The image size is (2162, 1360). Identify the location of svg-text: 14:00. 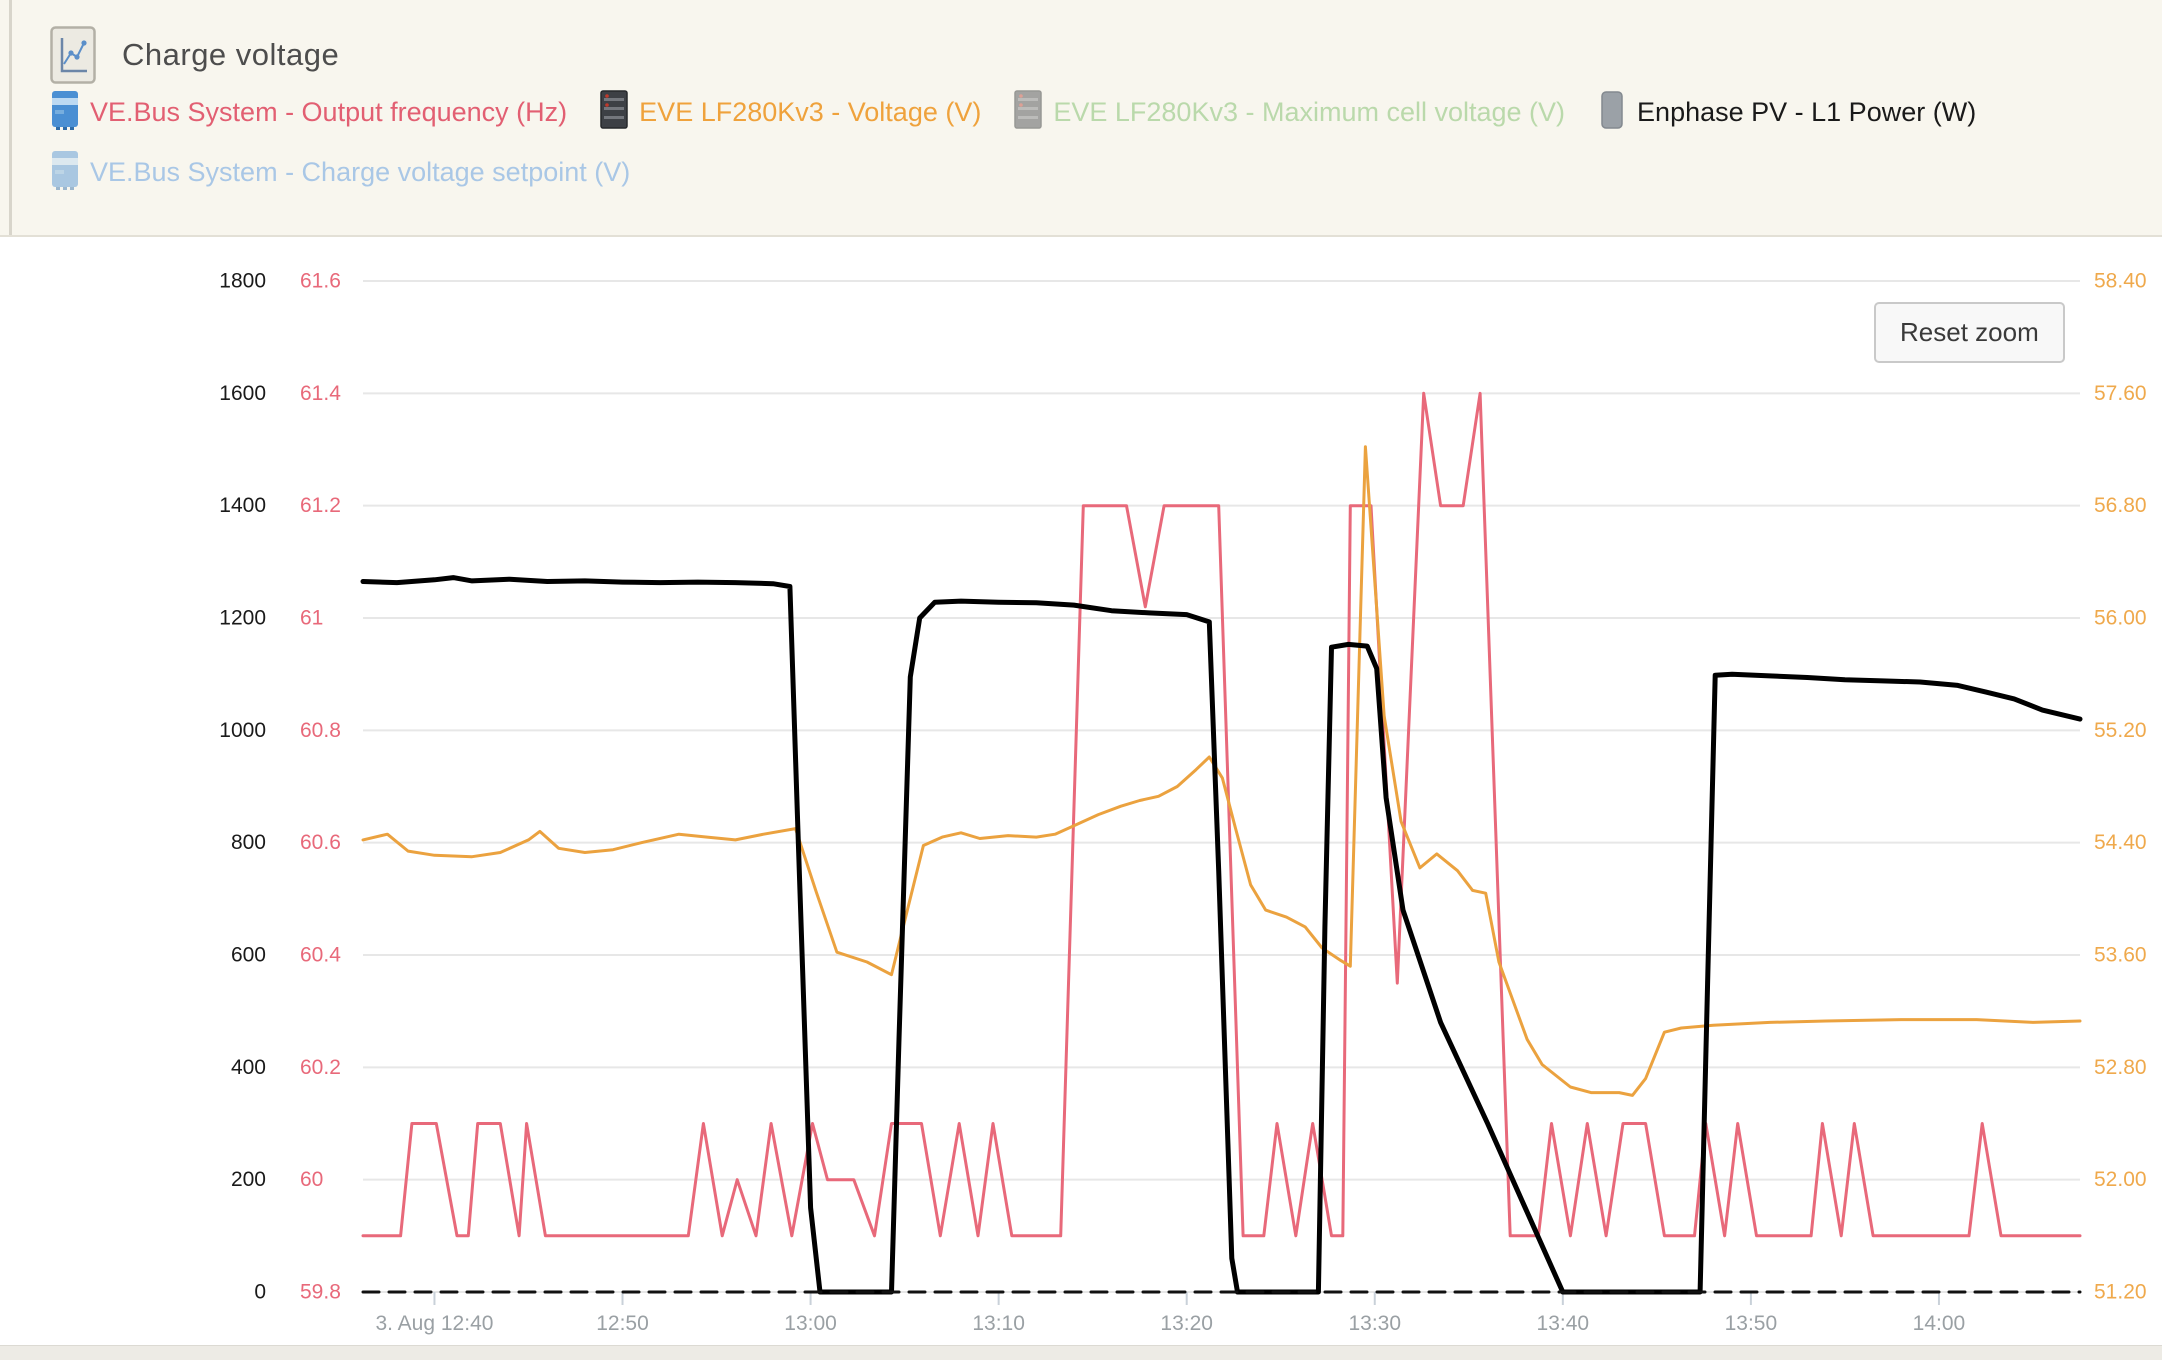
(1939, 1323).